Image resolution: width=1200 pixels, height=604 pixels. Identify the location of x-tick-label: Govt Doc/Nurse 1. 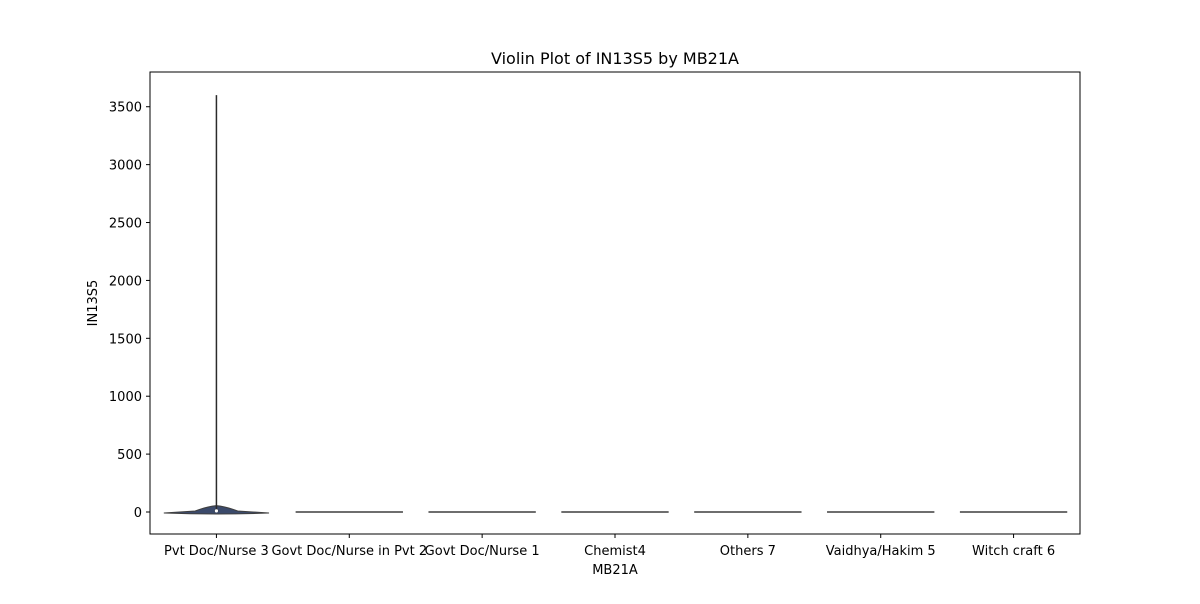
(482, 551).